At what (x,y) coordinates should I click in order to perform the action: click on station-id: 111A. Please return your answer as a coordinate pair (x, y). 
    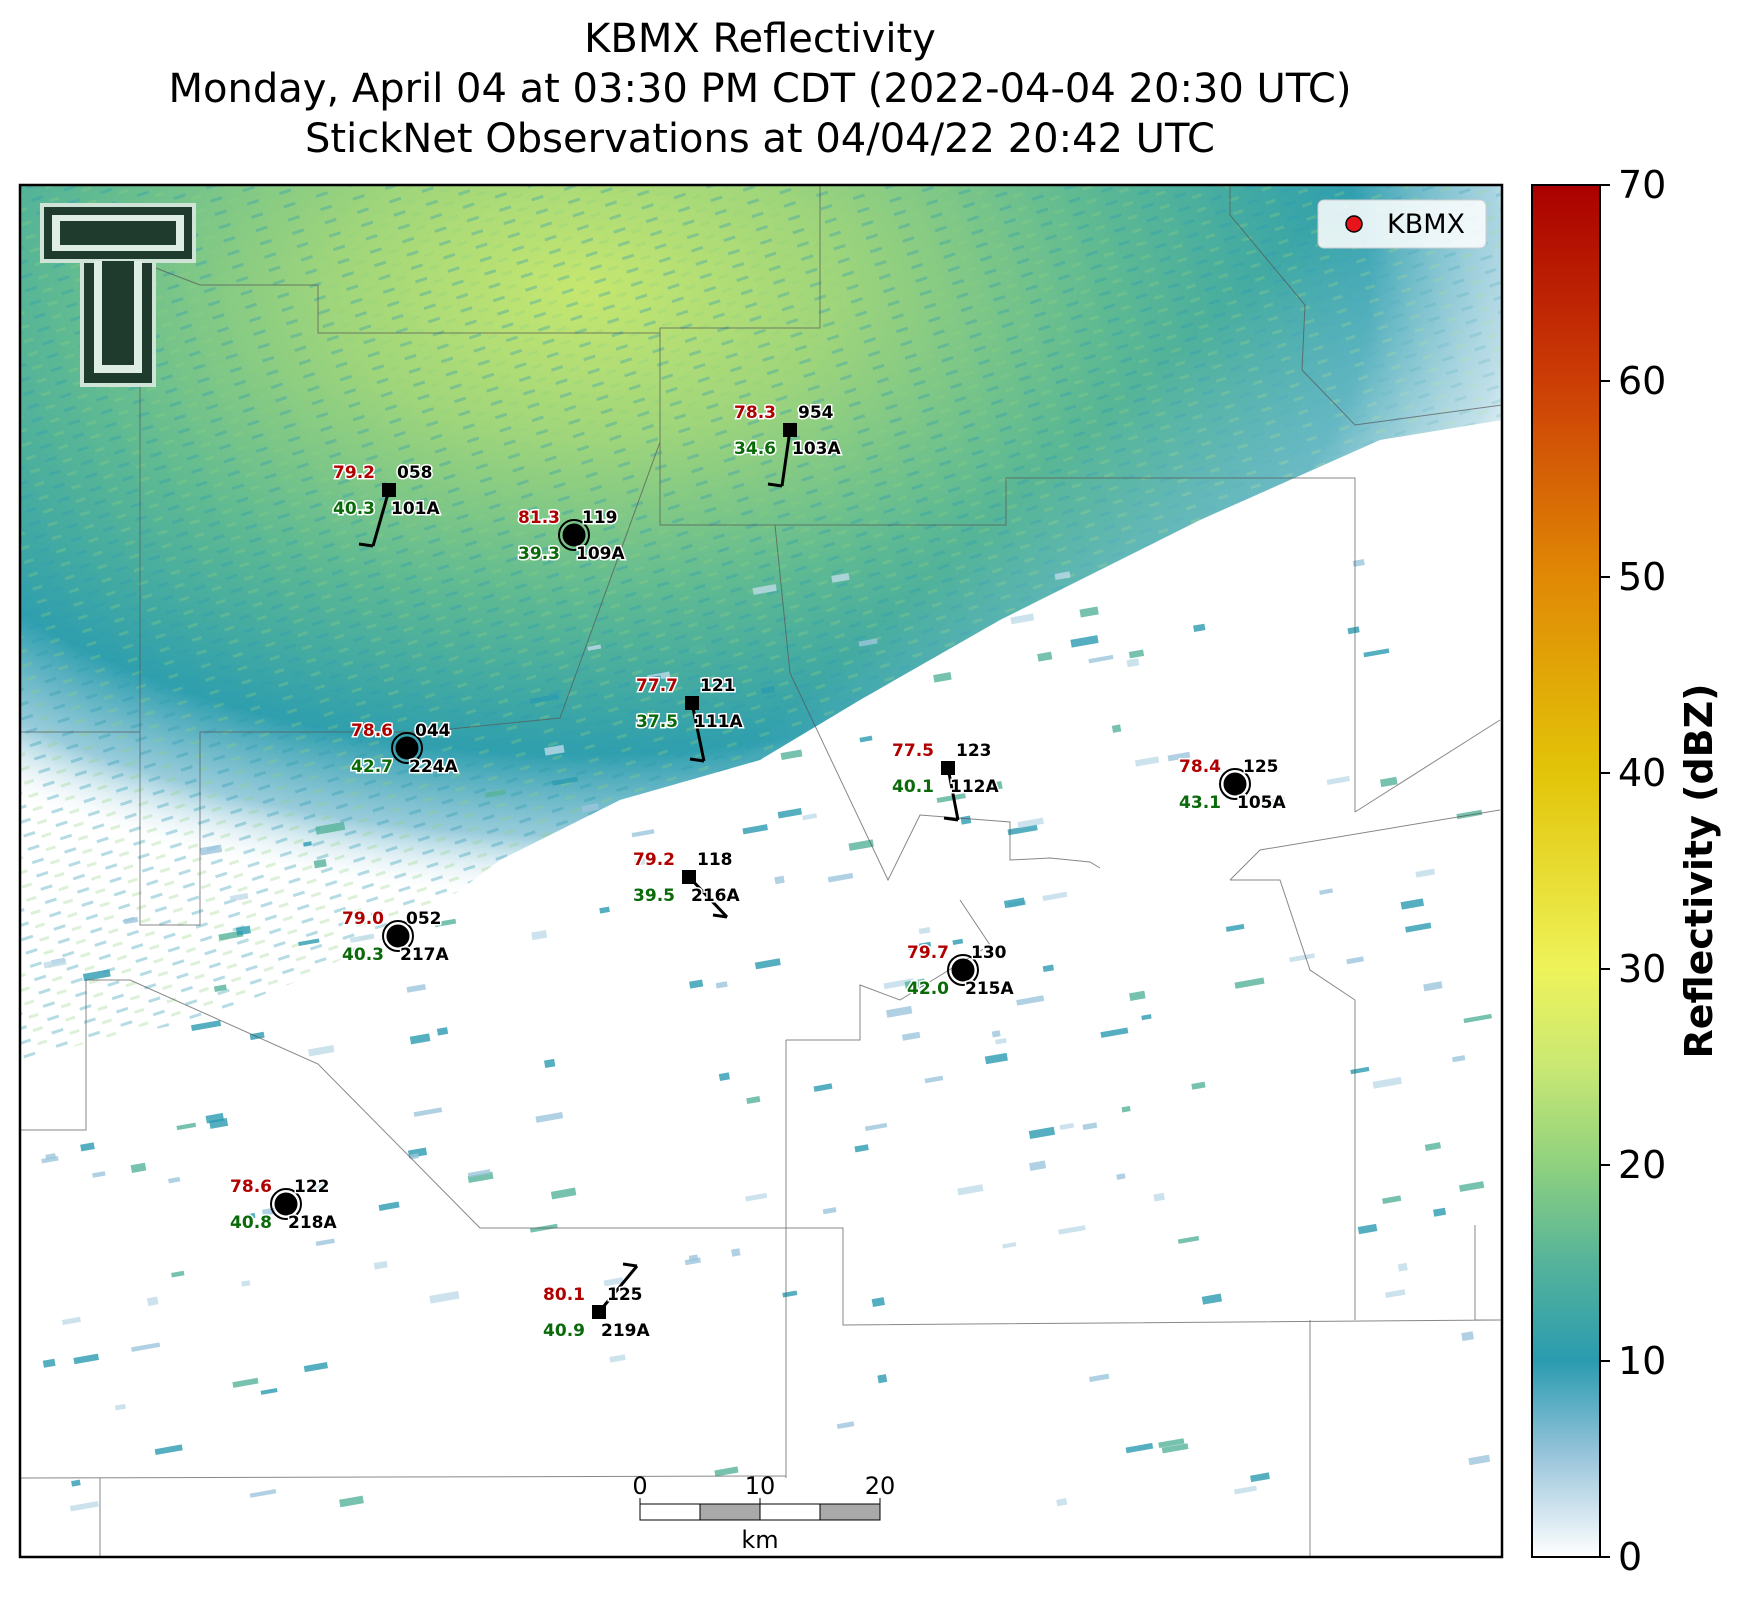
    Looking at the image, I should click on (718, 722).